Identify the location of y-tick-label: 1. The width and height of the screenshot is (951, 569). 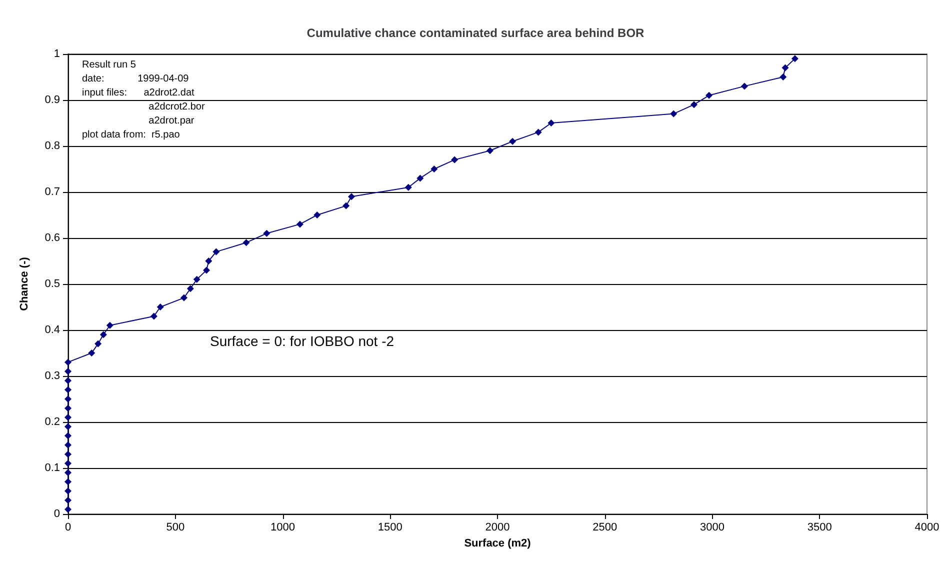
(57, 54).